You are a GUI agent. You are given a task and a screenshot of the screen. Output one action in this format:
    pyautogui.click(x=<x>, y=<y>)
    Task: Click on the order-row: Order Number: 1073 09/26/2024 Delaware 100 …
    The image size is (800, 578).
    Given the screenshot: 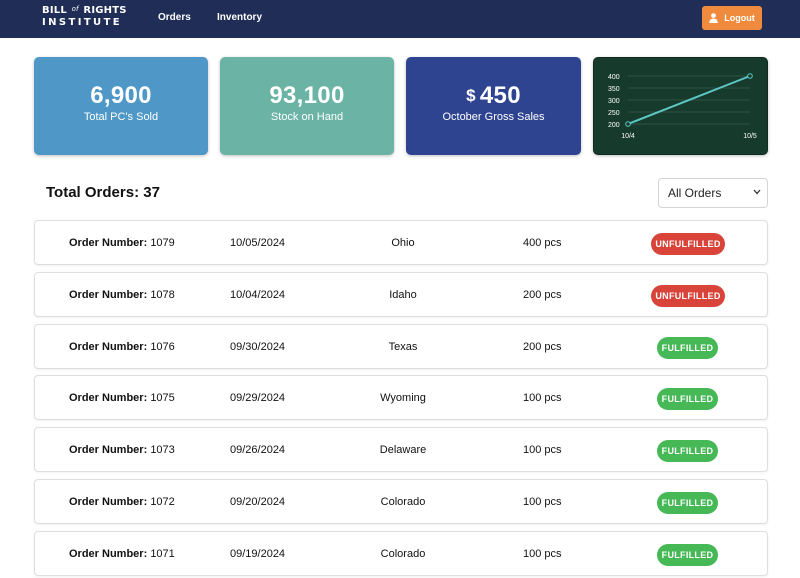 What is the action you would take?
    pyautogui.click(x=401, y=449)
    